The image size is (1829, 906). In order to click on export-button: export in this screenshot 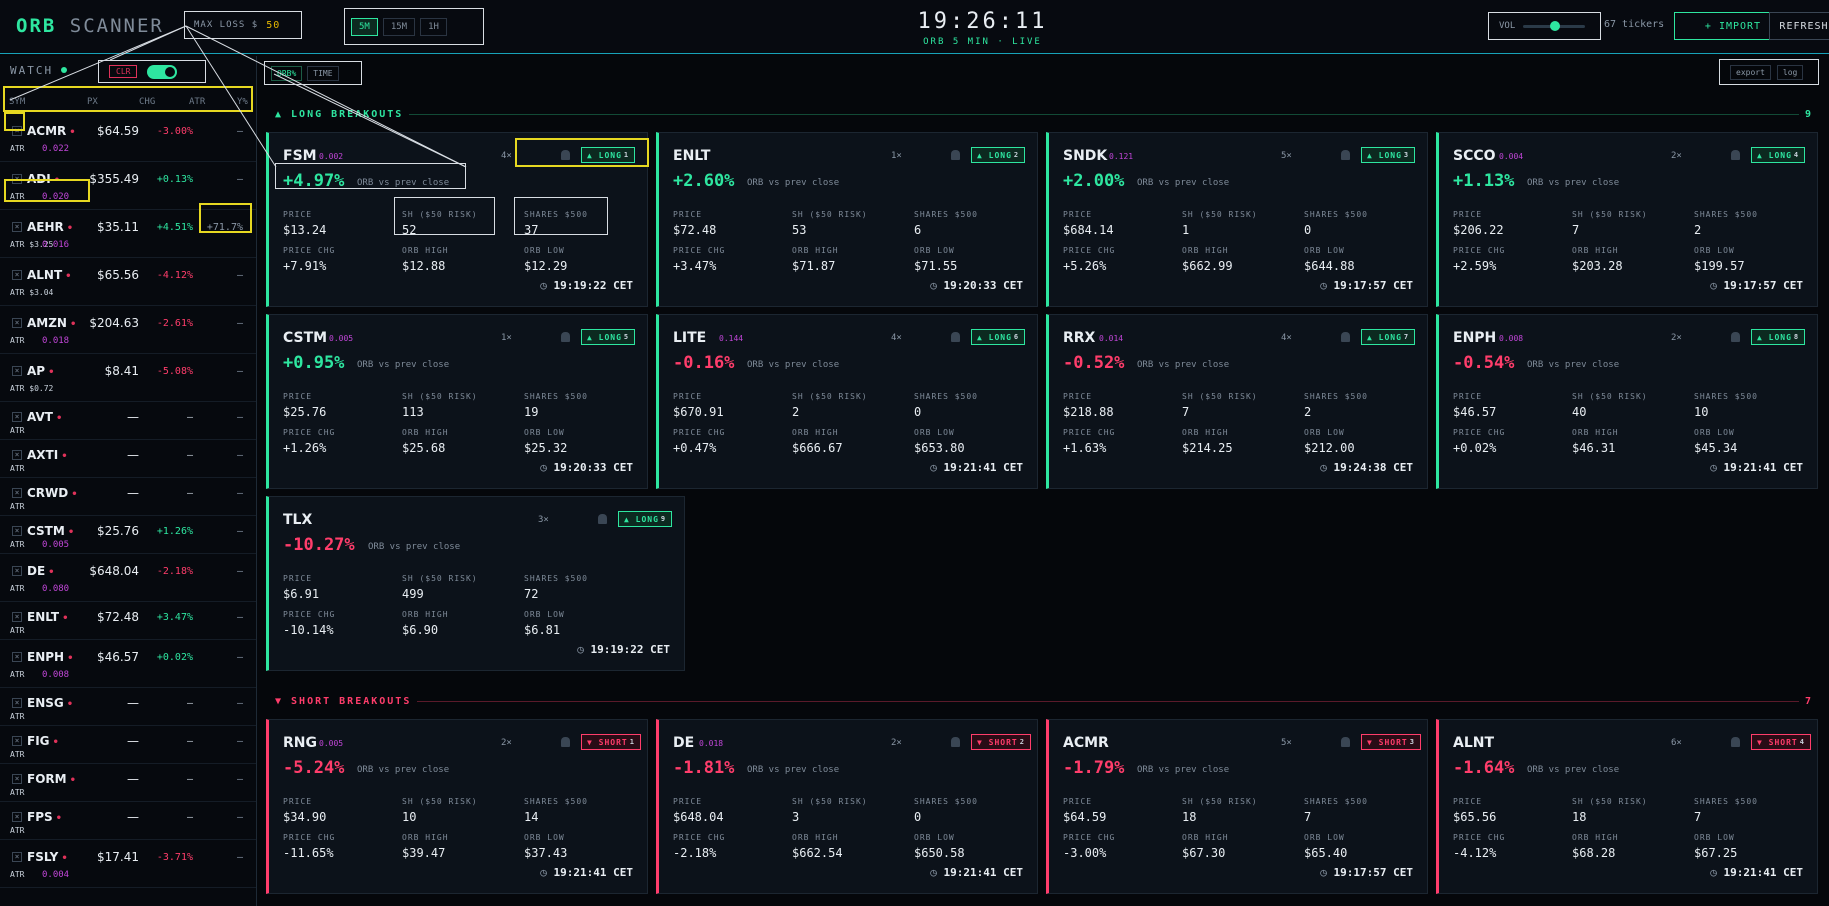, I will do `click(1750, 72)`.